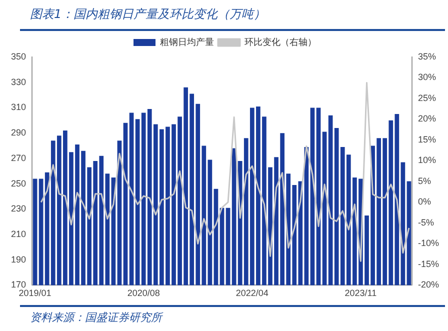  What do you see at coordinates (427, 77) in the screenshot?
I see `y2-tick-label: 30%` at bounding box center [427, 77].